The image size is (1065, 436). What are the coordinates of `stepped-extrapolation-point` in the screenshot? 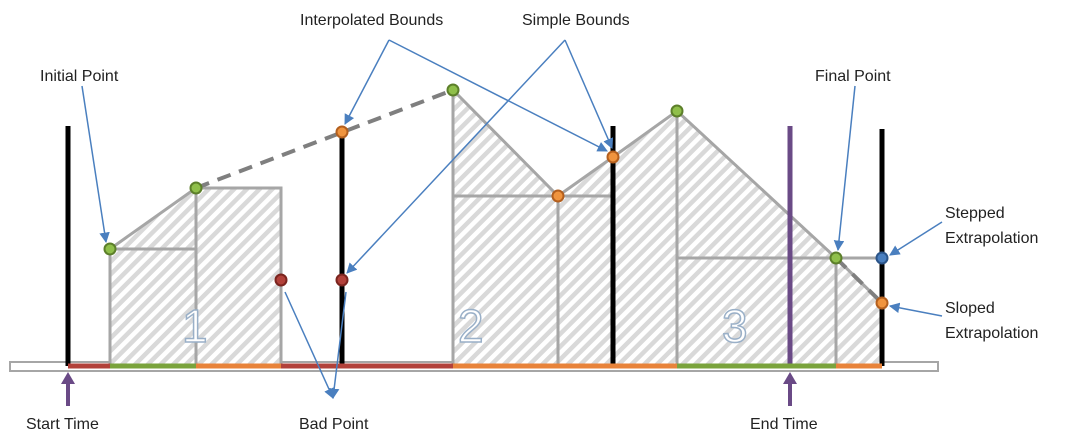 It's located at (882, 258).